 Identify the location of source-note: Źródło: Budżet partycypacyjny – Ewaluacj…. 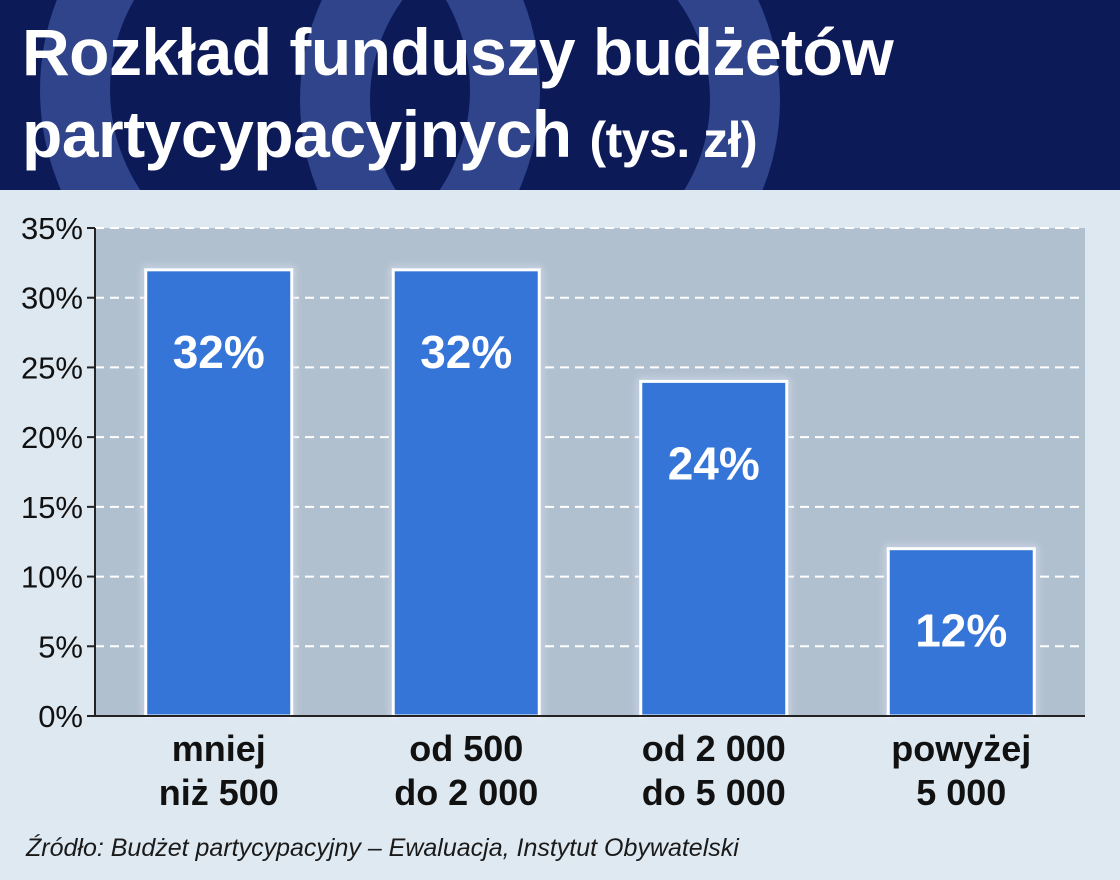
(382, 848).